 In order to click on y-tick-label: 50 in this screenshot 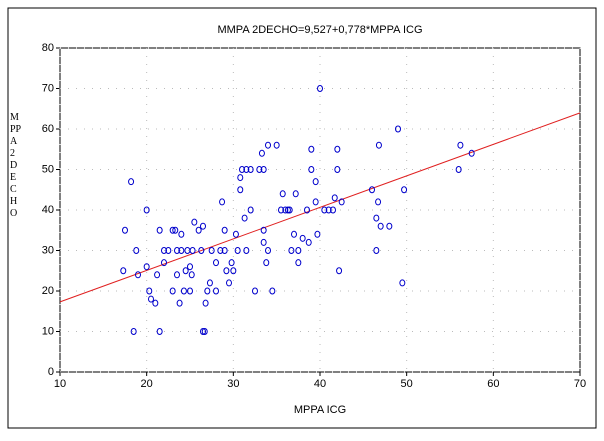, I will do `click(48, 169)`.